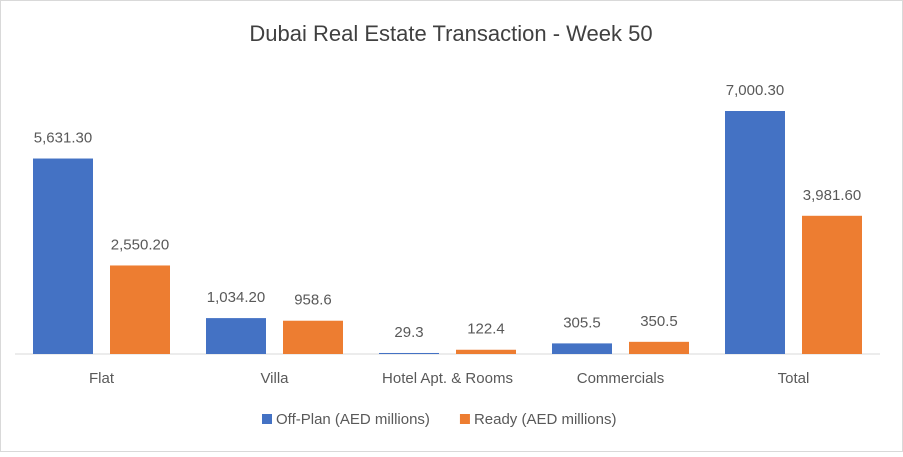  Describe the element at coordinates (755, 90) in the screenshot. I see `value-label: 7,000.30` at that location.